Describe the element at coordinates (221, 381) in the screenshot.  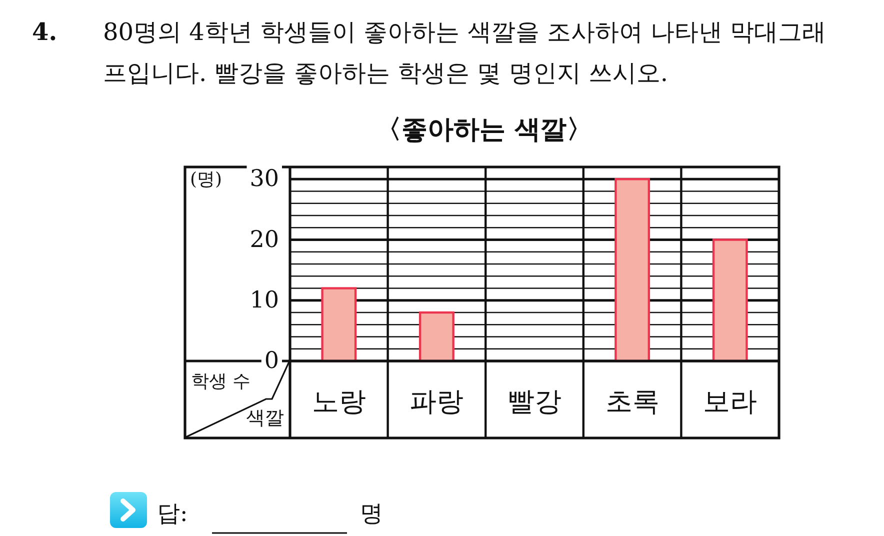
I see `y-axis-title: 학생 수` at that location.